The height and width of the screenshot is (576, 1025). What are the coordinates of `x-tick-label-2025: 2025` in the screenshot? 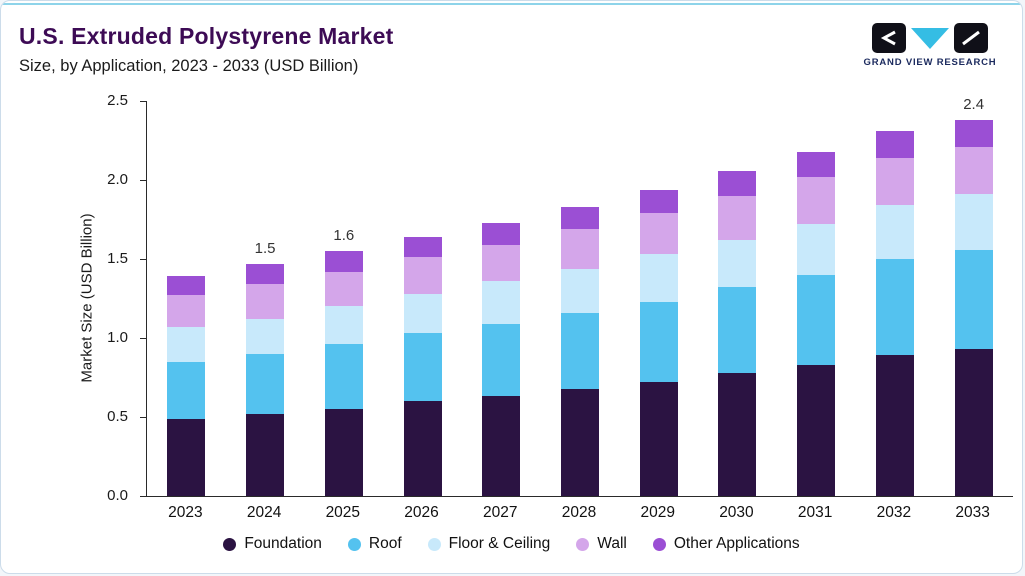 It's located at (343, 512).